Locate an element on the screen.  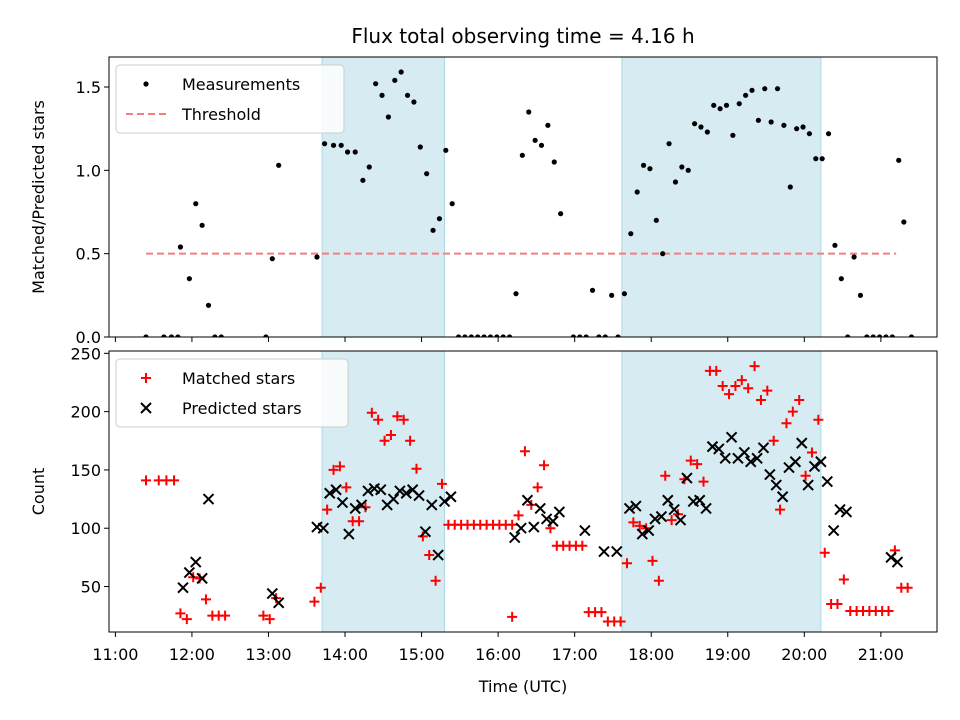
x-tick-label: 21:00 is located at coordinates (881, 654).